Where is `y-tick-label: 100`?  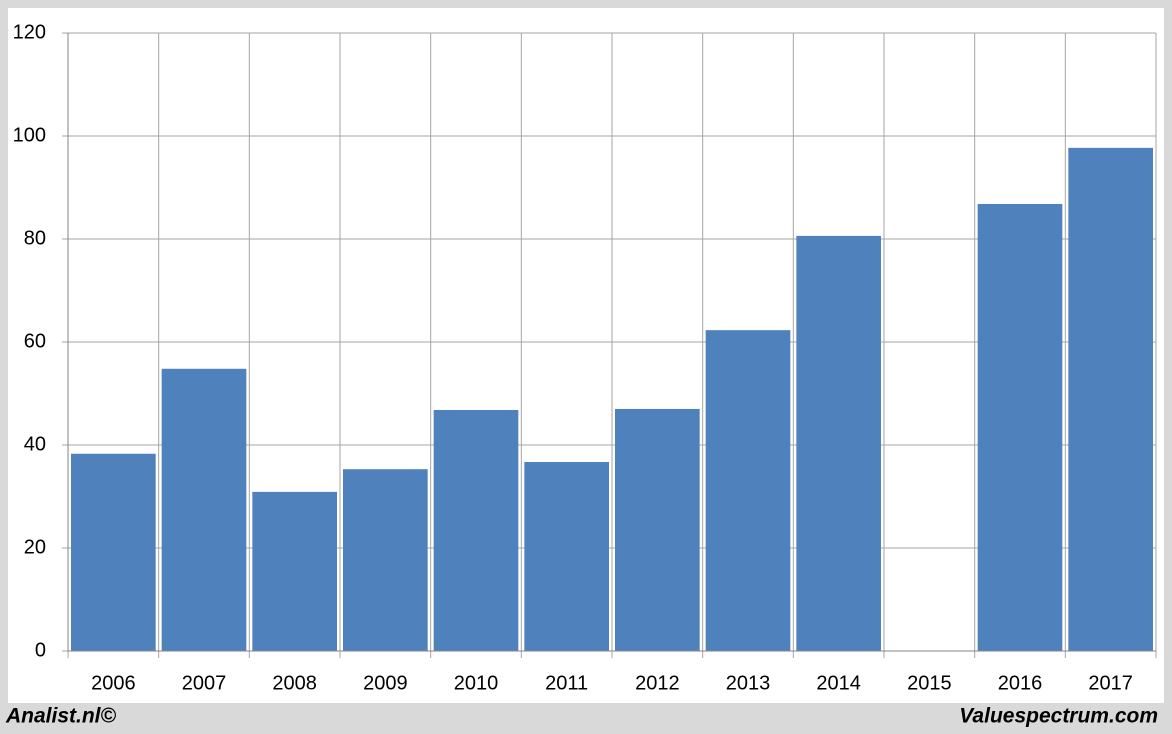
y-tick-label: 100 is located at coordinates (29, 135).